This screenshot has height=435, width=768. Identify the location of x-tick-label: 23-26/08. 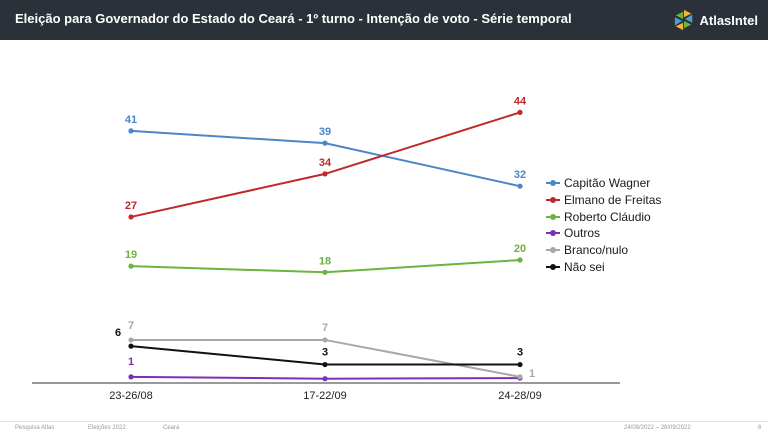
(130, 396).